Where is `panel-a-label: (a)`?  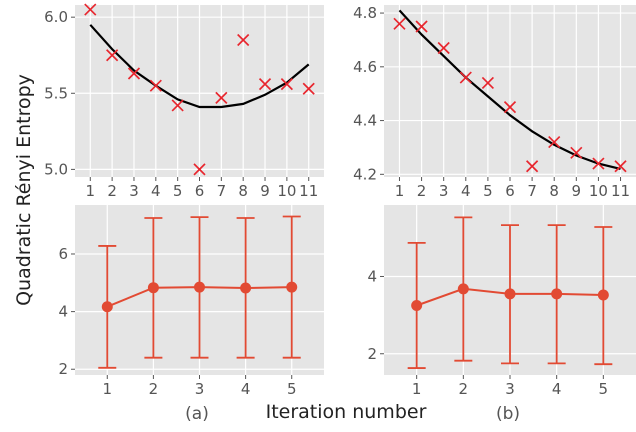
panel-a-label: (a) is located at coordinates (197, 414).